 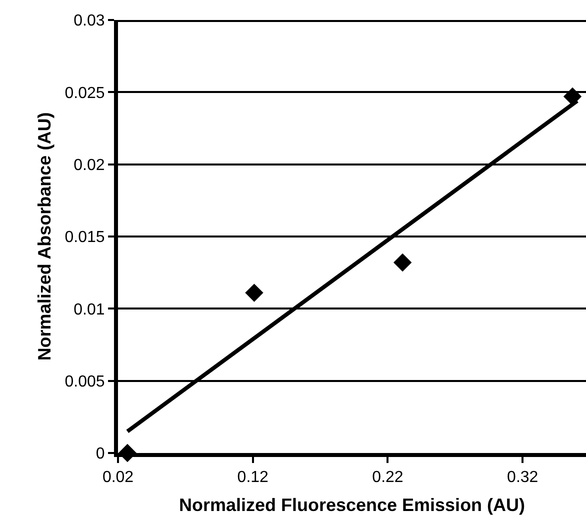 I want to click on x-axis-title: Normalized Fluorescence Emission (AU), so click(x=352, y=504).